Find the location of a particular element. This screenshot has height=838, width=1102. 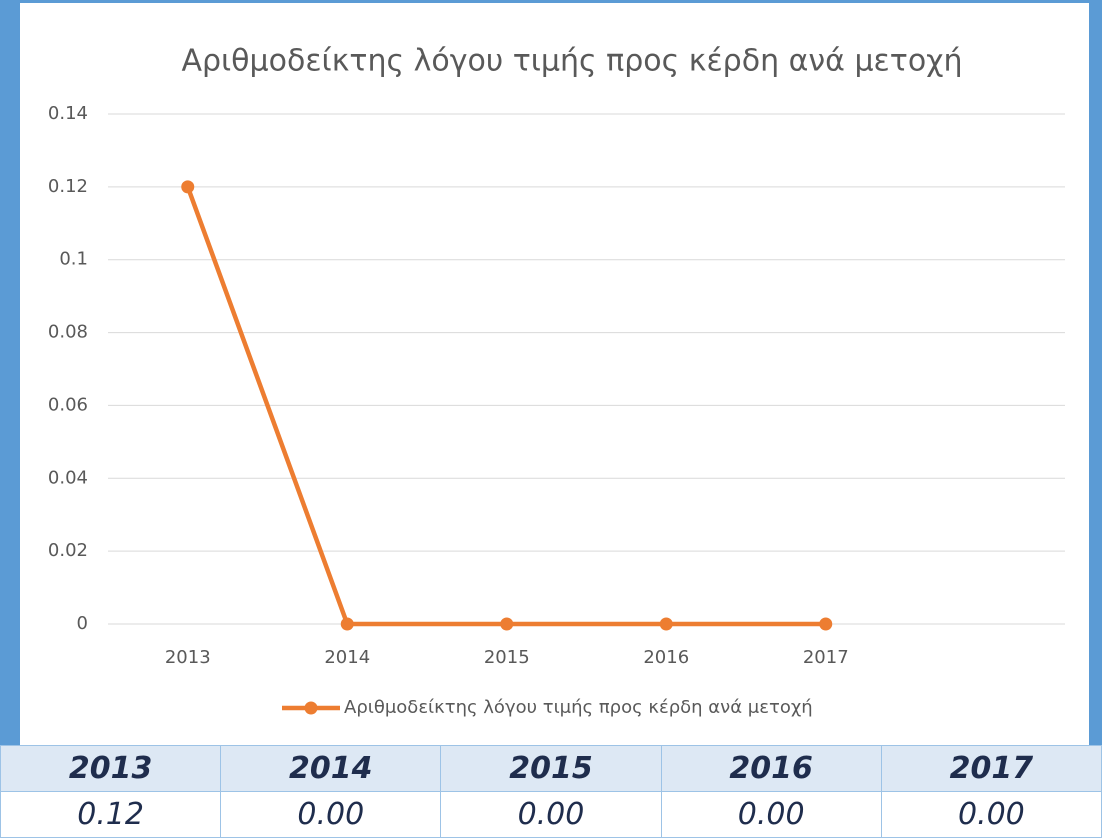

x-tick-label: 2016 is located at coordinates (666, 657).